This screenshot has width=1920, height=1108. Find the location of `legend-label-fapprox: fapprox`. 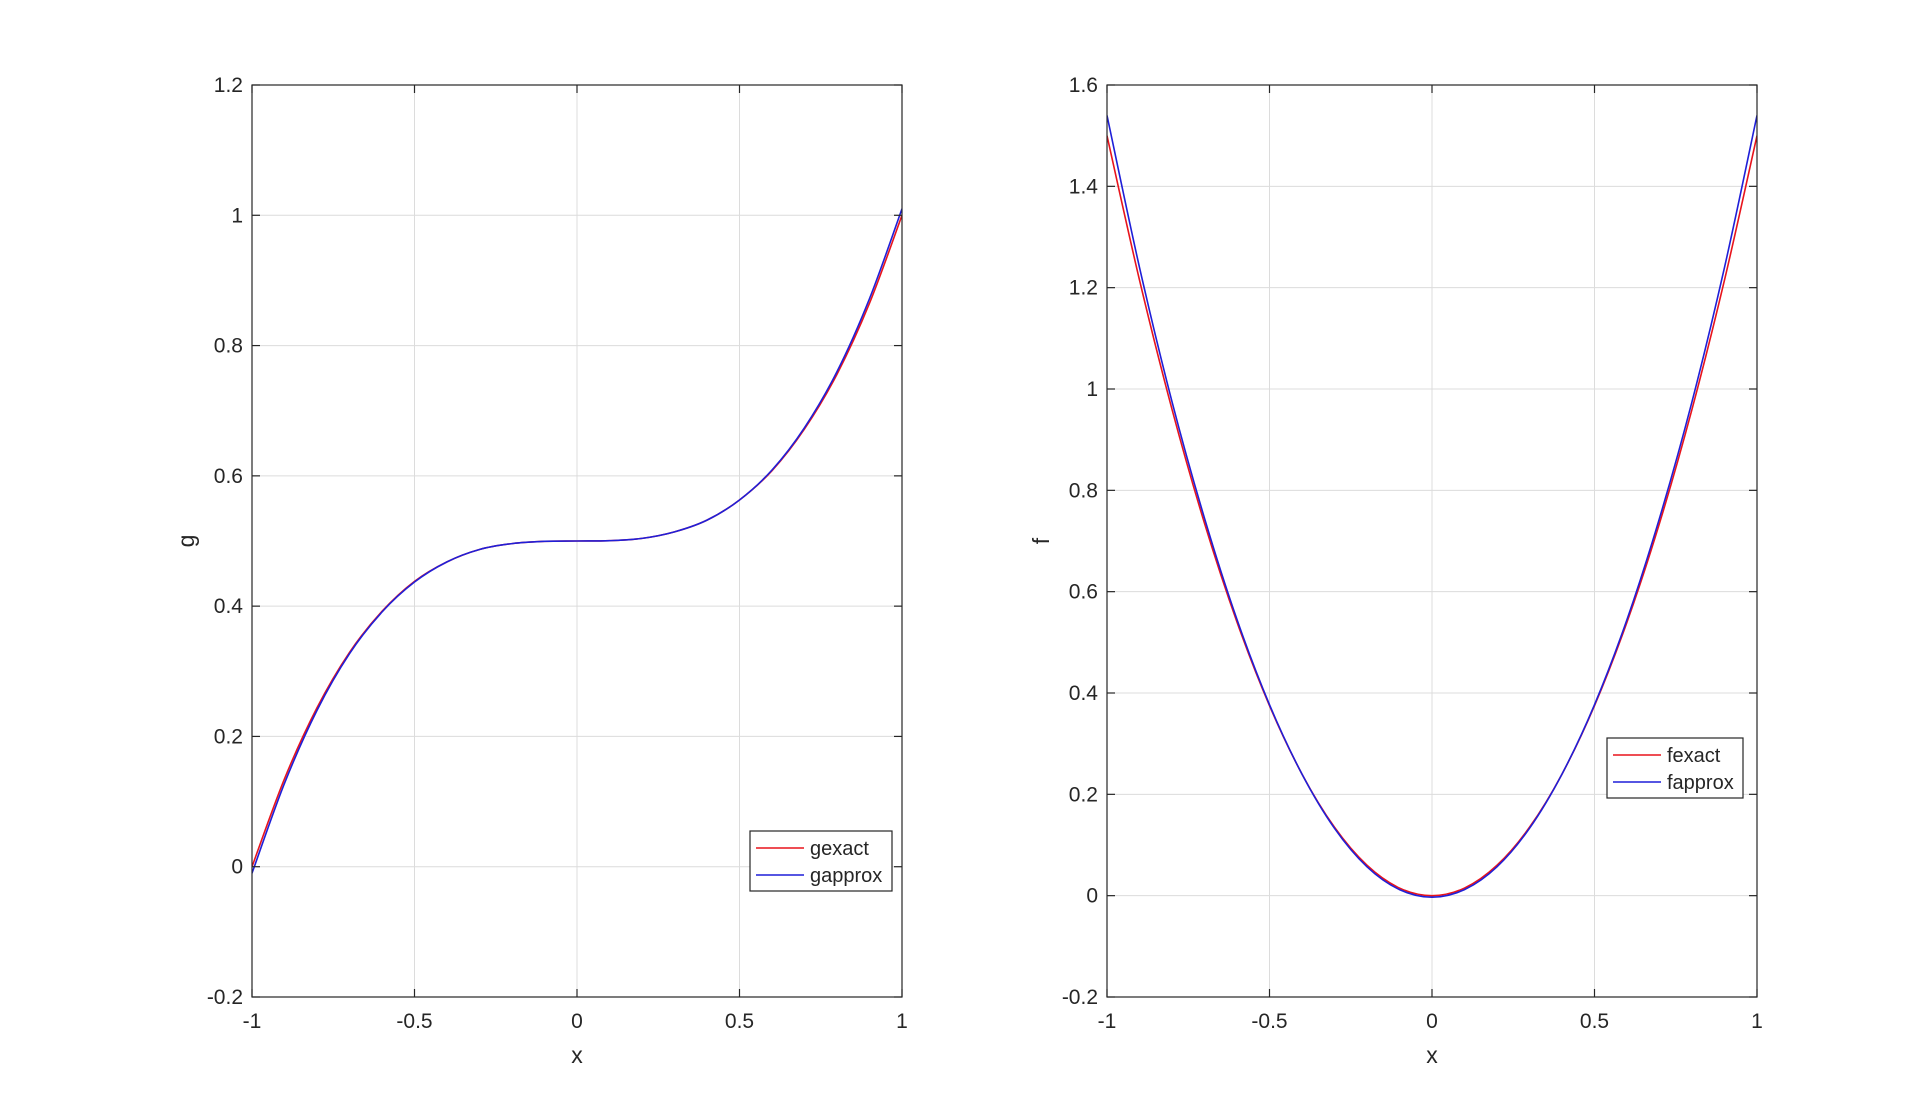

legend-label-fapprox: fapprox is located at coordinates (1700, 783).